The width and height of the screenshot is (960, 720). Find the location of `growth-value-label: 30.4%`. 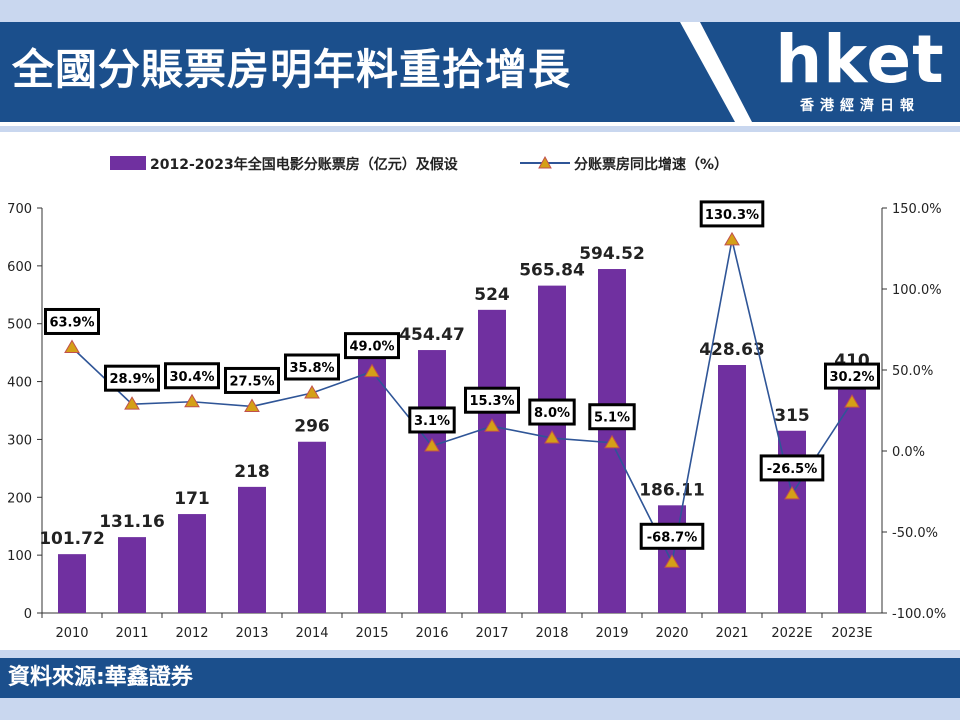

growth-value-label: 30.4% is located at coordinates (191, 377).